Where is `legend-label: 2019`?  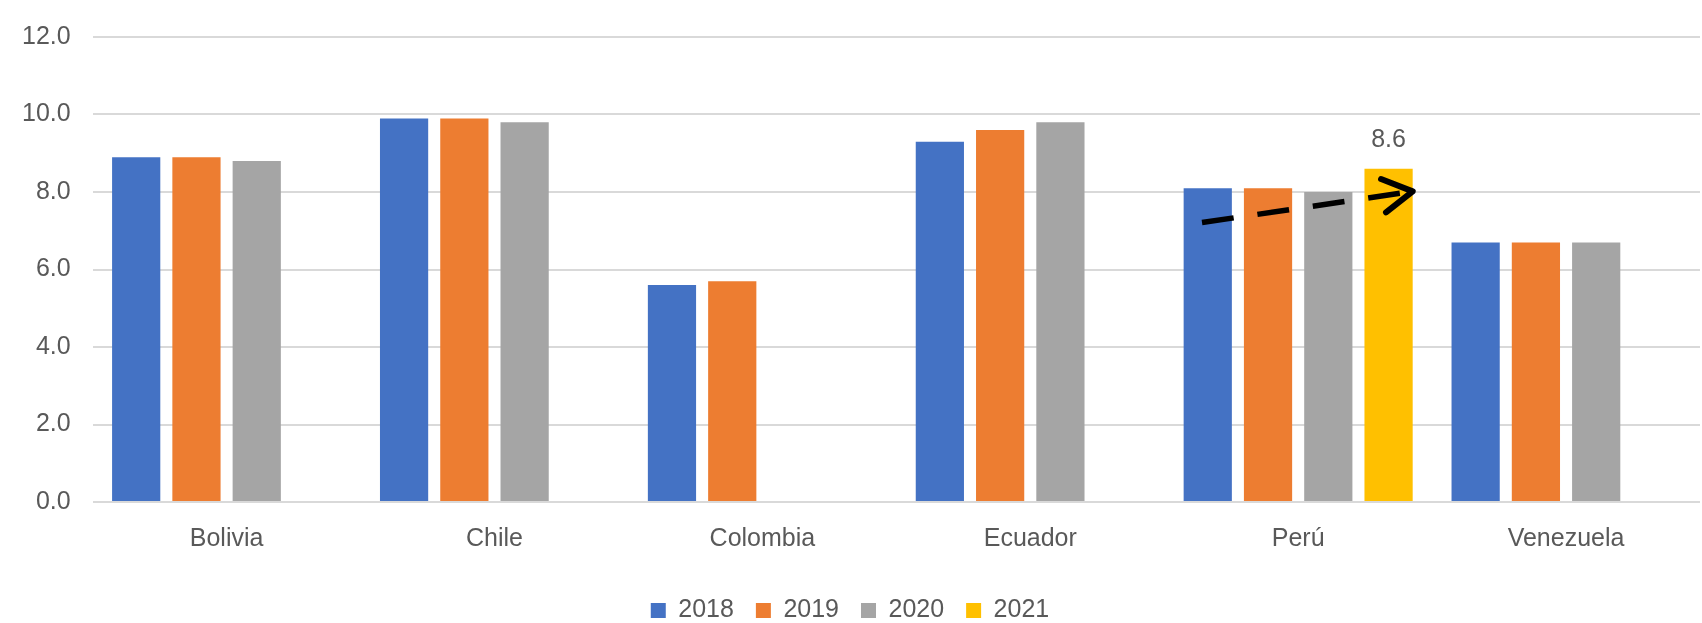
legend-label: 2019 is located at coordinates (811, 608).